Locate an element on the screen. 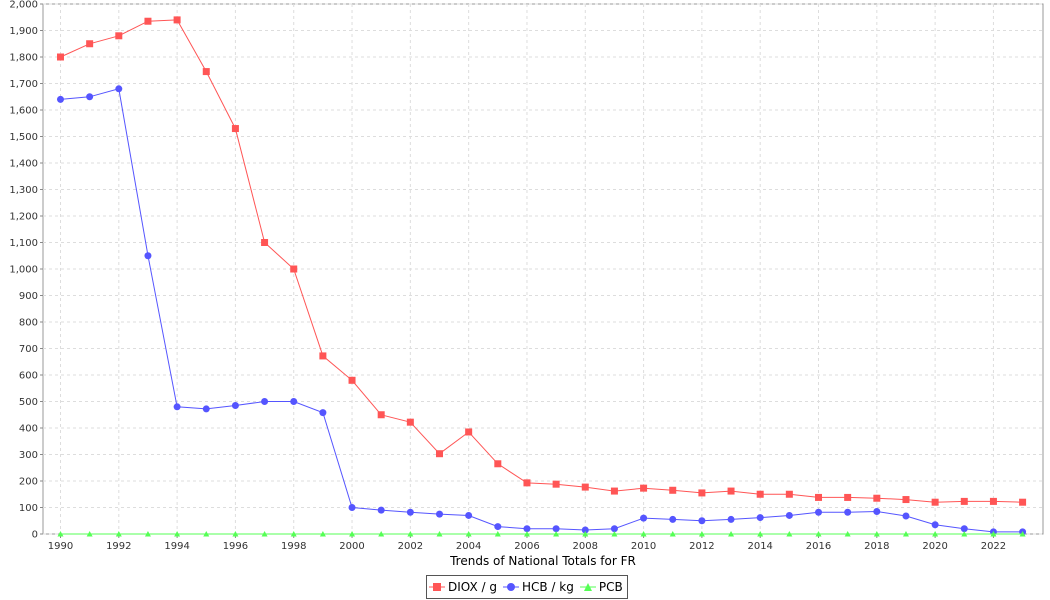  legend-item-pcb: PCB is located at coordinates (601, 587).